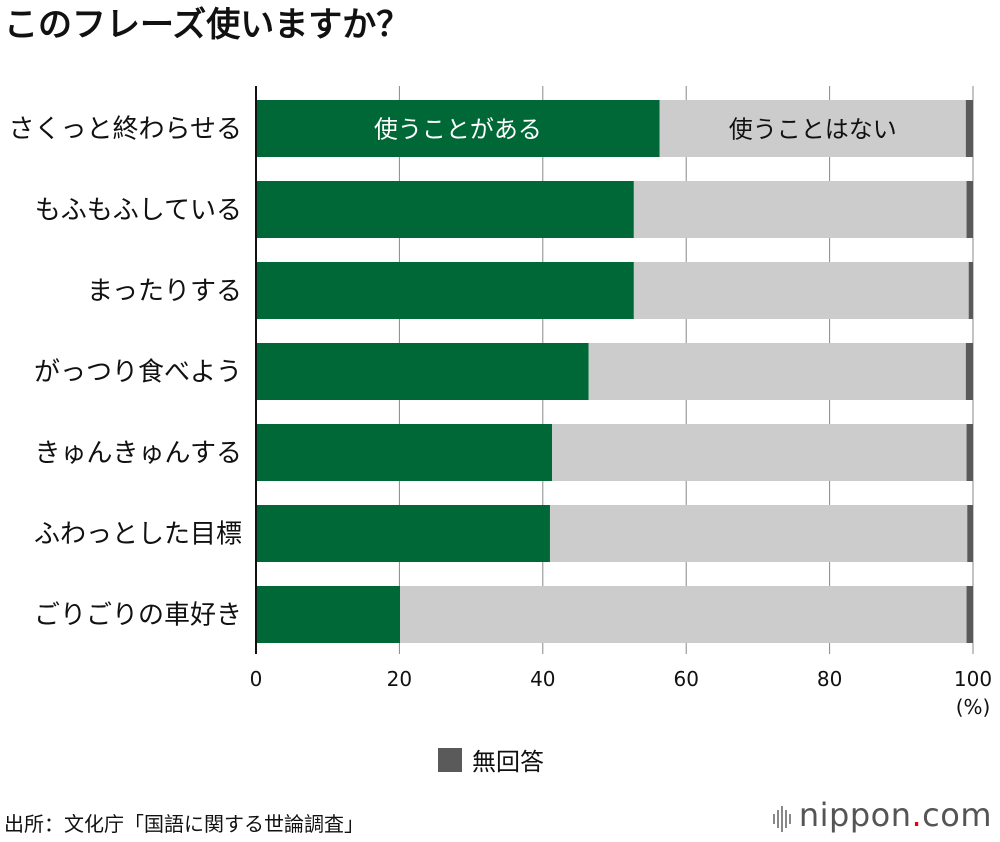 Image resolution: width=1000 pixels, height=842 pixels. I want to click on segment-label-use: 使うことがある, so click(458, 130).